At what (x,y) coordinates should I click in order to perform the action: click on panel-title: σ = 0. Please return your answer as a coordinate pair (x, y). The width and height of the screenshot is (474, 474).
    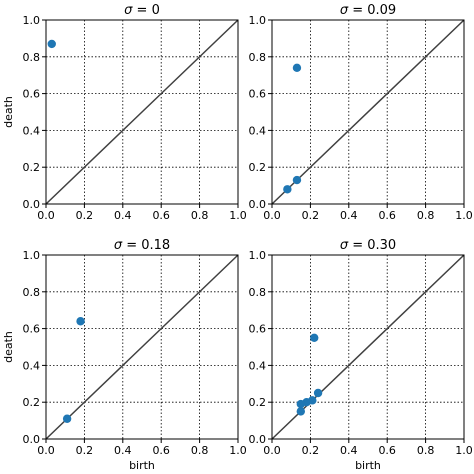
    Looking at the image, I should click on (142, 10).